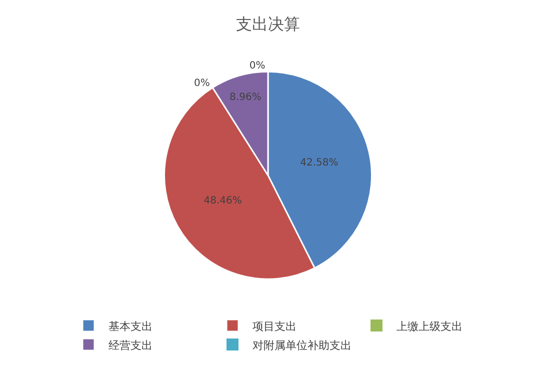 The width and height of the screenshot is (536, 369). What do you see at coordinates (274, 326) in the screenshot?
I see `legend-label: 项目支出` at bounding box center [274, 326].